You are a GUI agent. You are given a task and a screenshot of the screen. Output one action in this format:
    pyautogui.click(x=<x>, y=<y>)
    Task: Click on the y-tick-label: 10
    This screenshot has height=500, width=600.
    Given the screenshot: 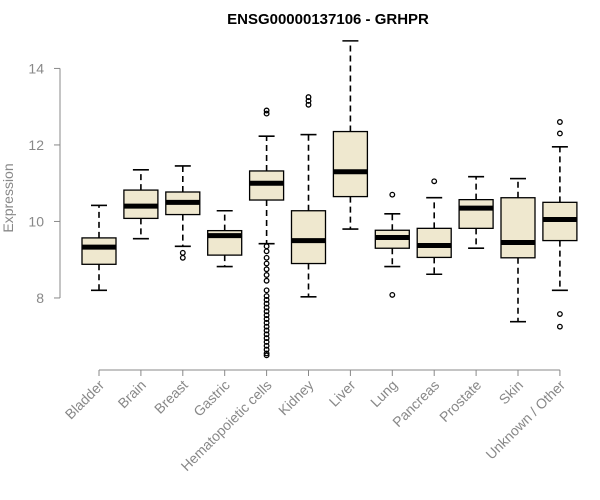 What is the action you would take?
    pyautogui.click(x=36, y=221)
    